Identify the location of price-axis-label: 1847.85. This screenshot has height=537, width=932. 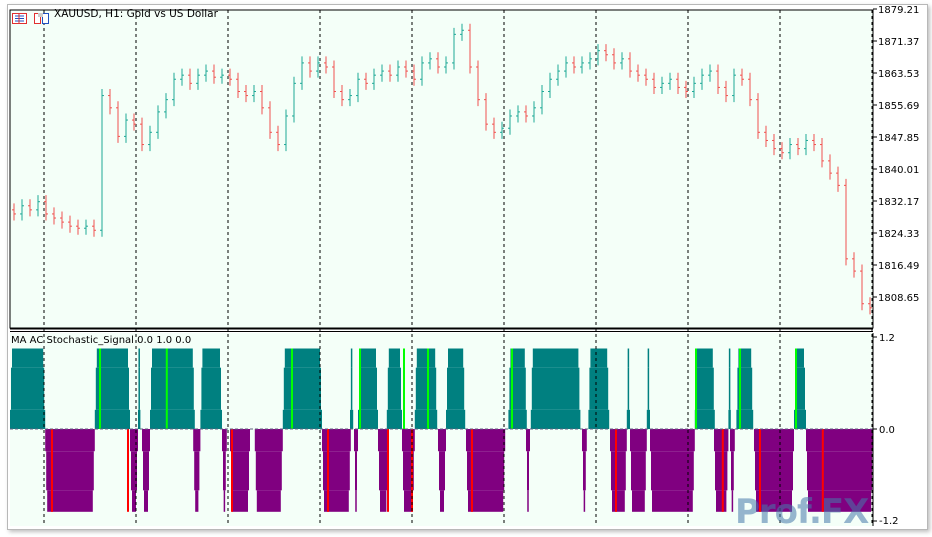
(898, 138).